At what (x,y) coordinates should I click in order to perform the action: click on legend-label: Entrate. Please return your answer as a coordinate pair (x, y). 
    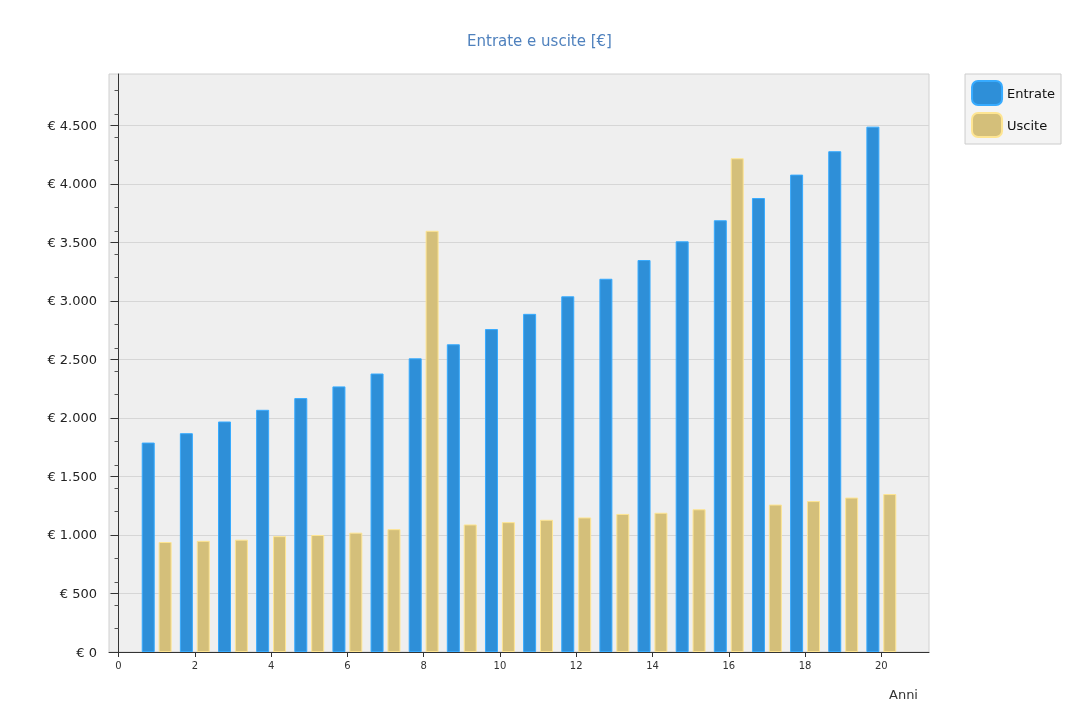
    Looking at the image, I should click on (1031, 93).